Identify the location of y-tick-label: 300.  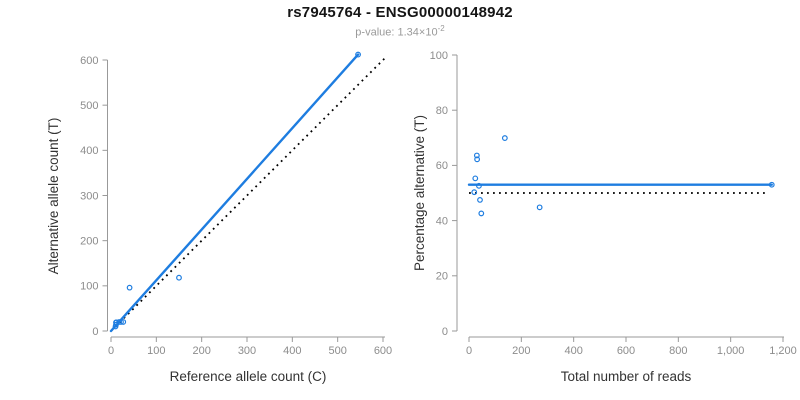
(89, 196).